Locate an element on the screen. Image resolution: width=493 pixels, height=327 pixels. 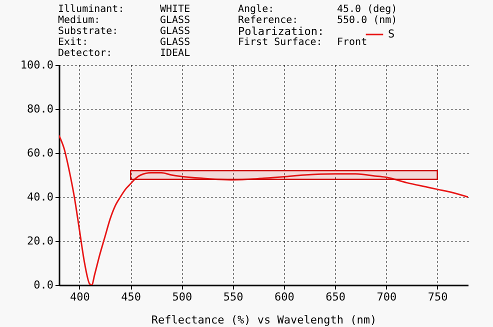
y-tick-label: 80.0 is located at coordinates (40, 109).